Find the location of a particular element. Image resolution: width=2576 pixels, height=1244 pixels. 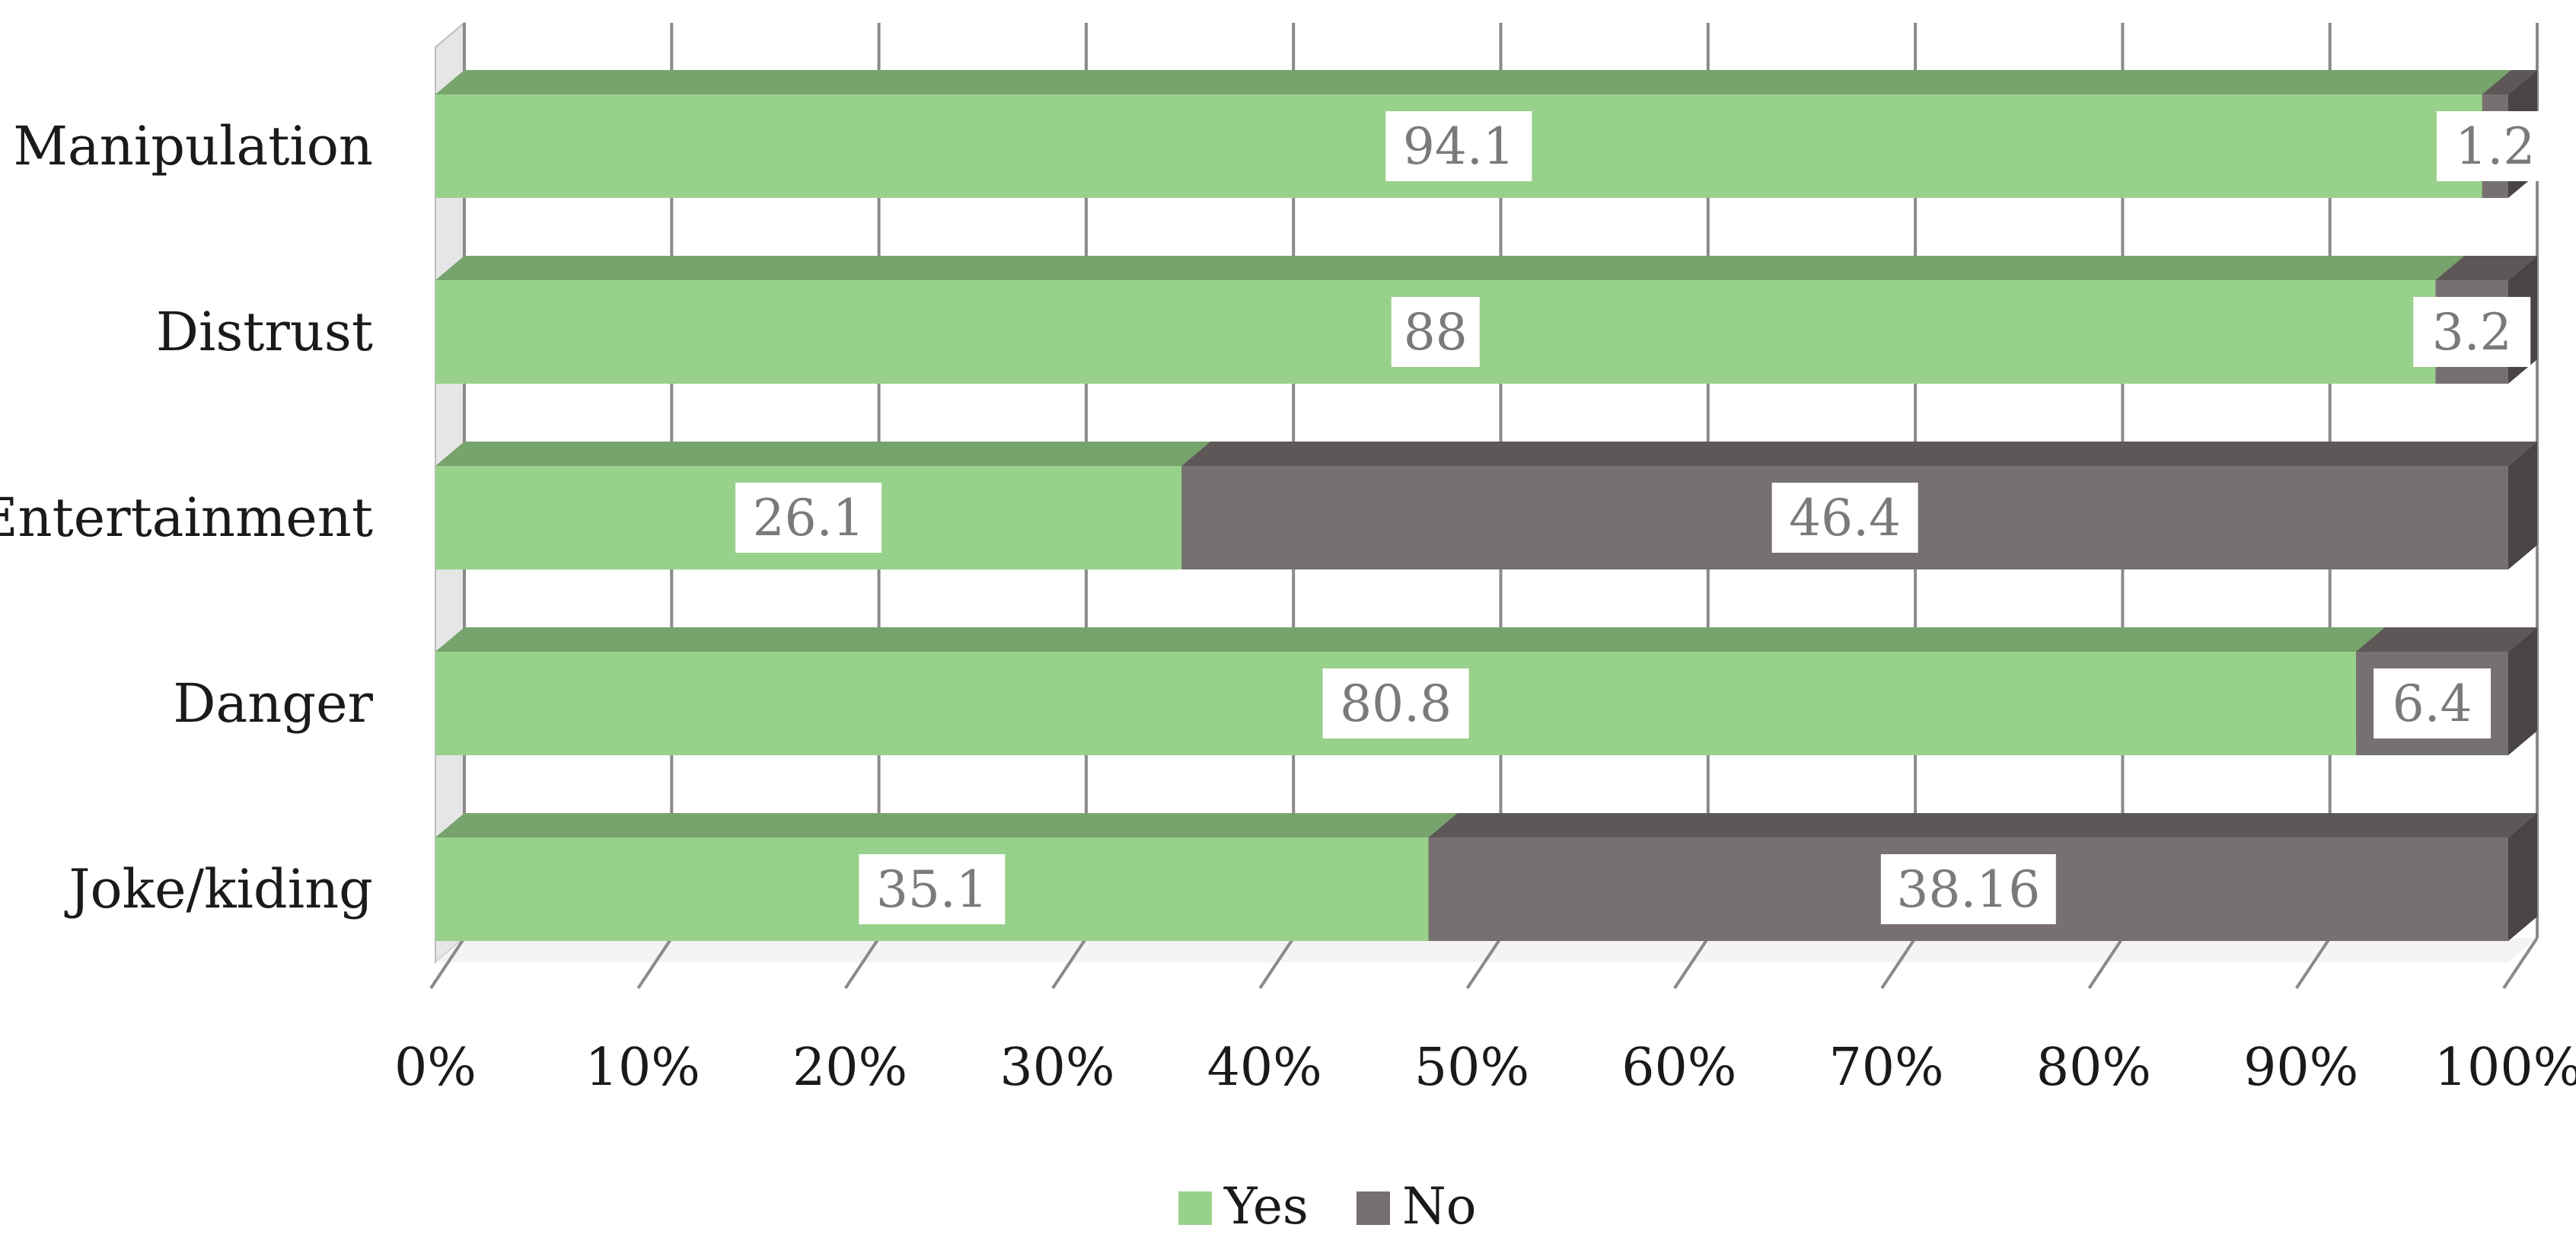

svg-text: 1.2 is located at coordinates (2495, 146).